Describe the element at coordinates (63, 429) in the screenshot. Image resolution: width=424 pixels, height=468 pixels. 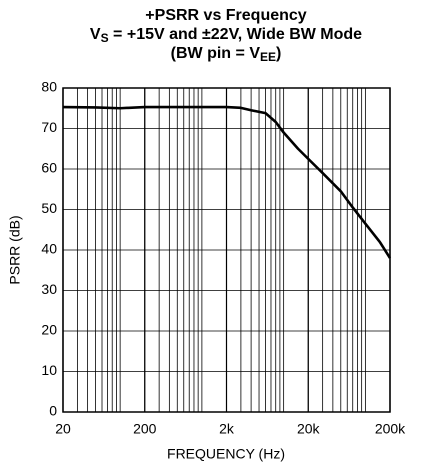
I see `x-tick-label: 20` at that location.